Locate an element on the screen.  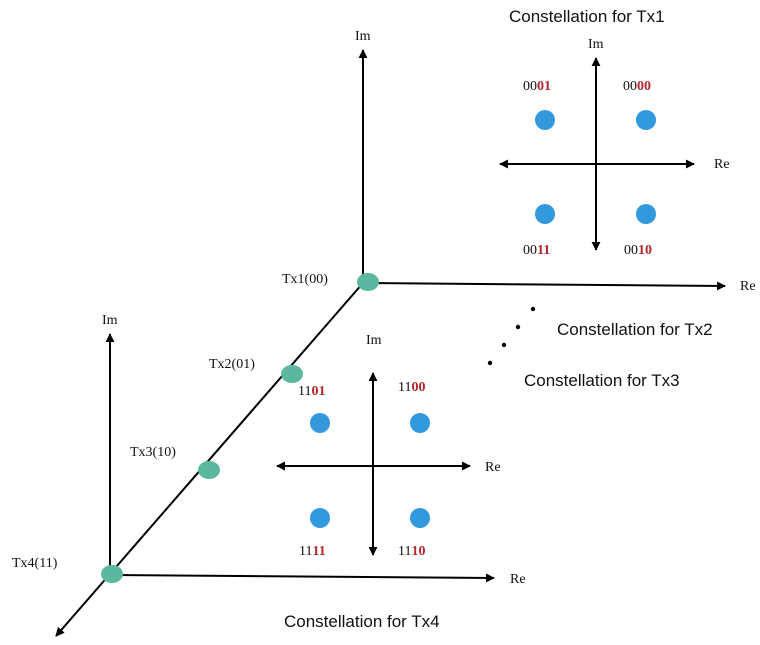
ellipsis-dots is located at coordinates (511, 336).